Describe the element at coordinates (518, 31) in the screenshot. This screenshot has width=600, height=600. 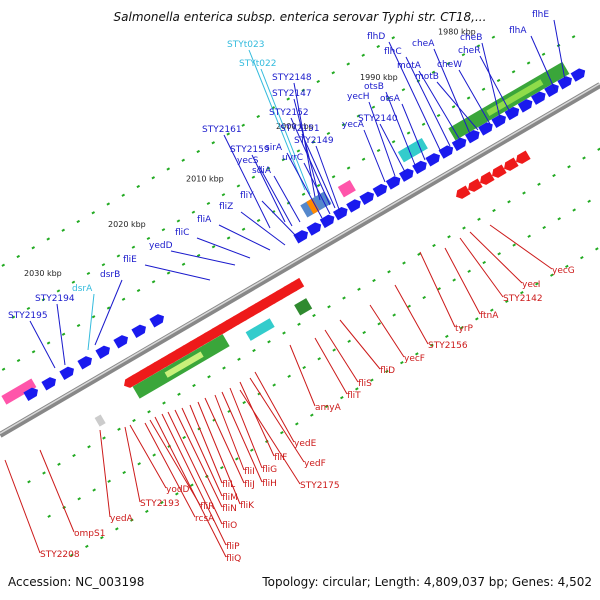
I see `gene-label: flhA` at that location.